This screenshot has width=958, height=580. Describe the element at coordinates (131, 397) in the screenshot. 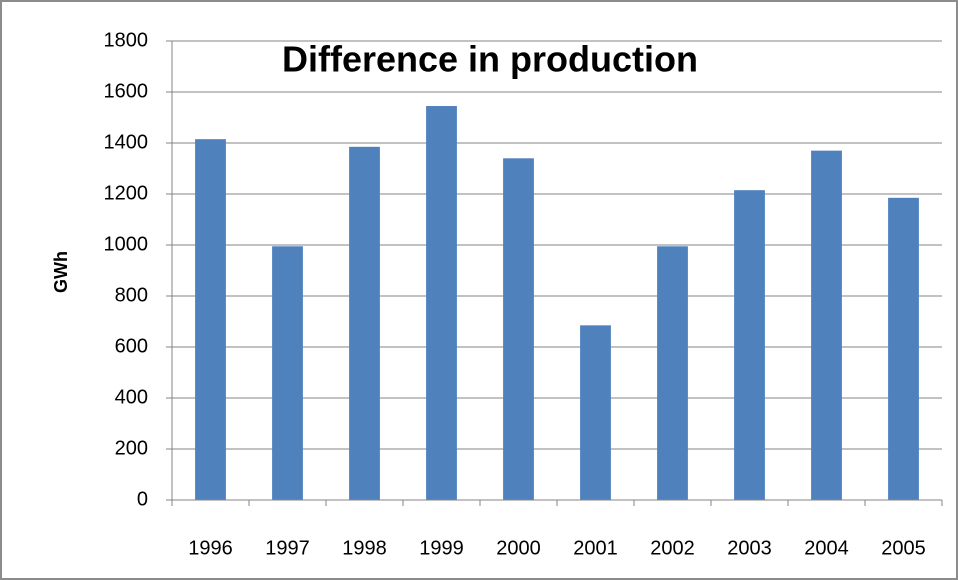

I see `y-tick-label: 400` at that location.